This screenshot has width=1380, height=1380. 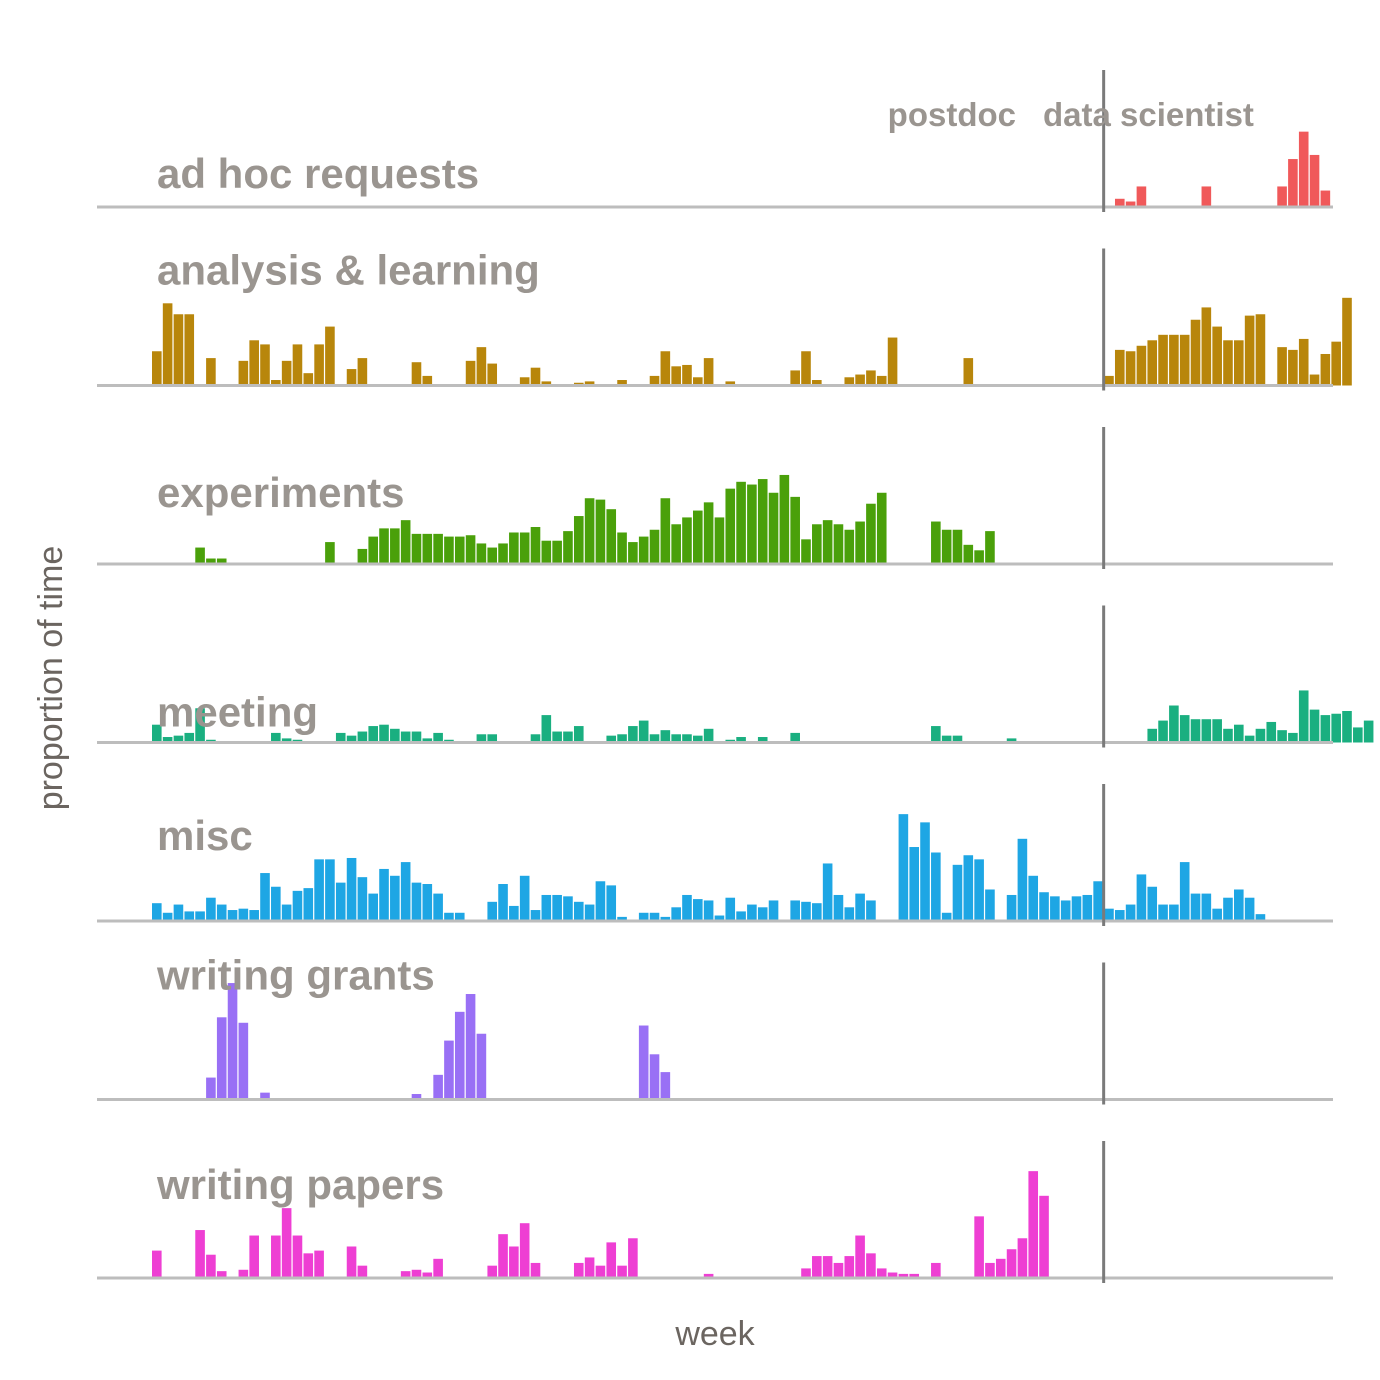 What do you see at coordinates (715, 1220) in the screenshot?
I see `panel-writing-papers: writing papers` at bounding box center [715, 1220].